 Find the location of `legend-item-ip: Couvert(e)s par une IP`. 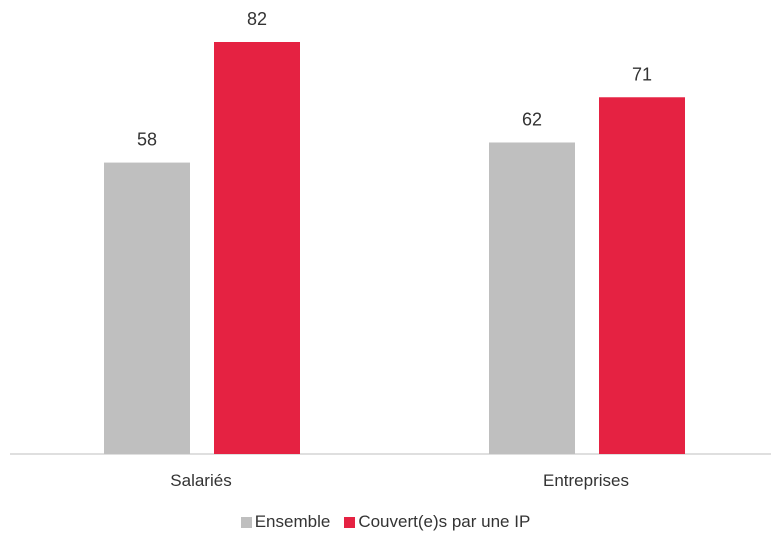

legend-item-ip: Couvert(e)s par une IP is located at coordinates (437, 522).